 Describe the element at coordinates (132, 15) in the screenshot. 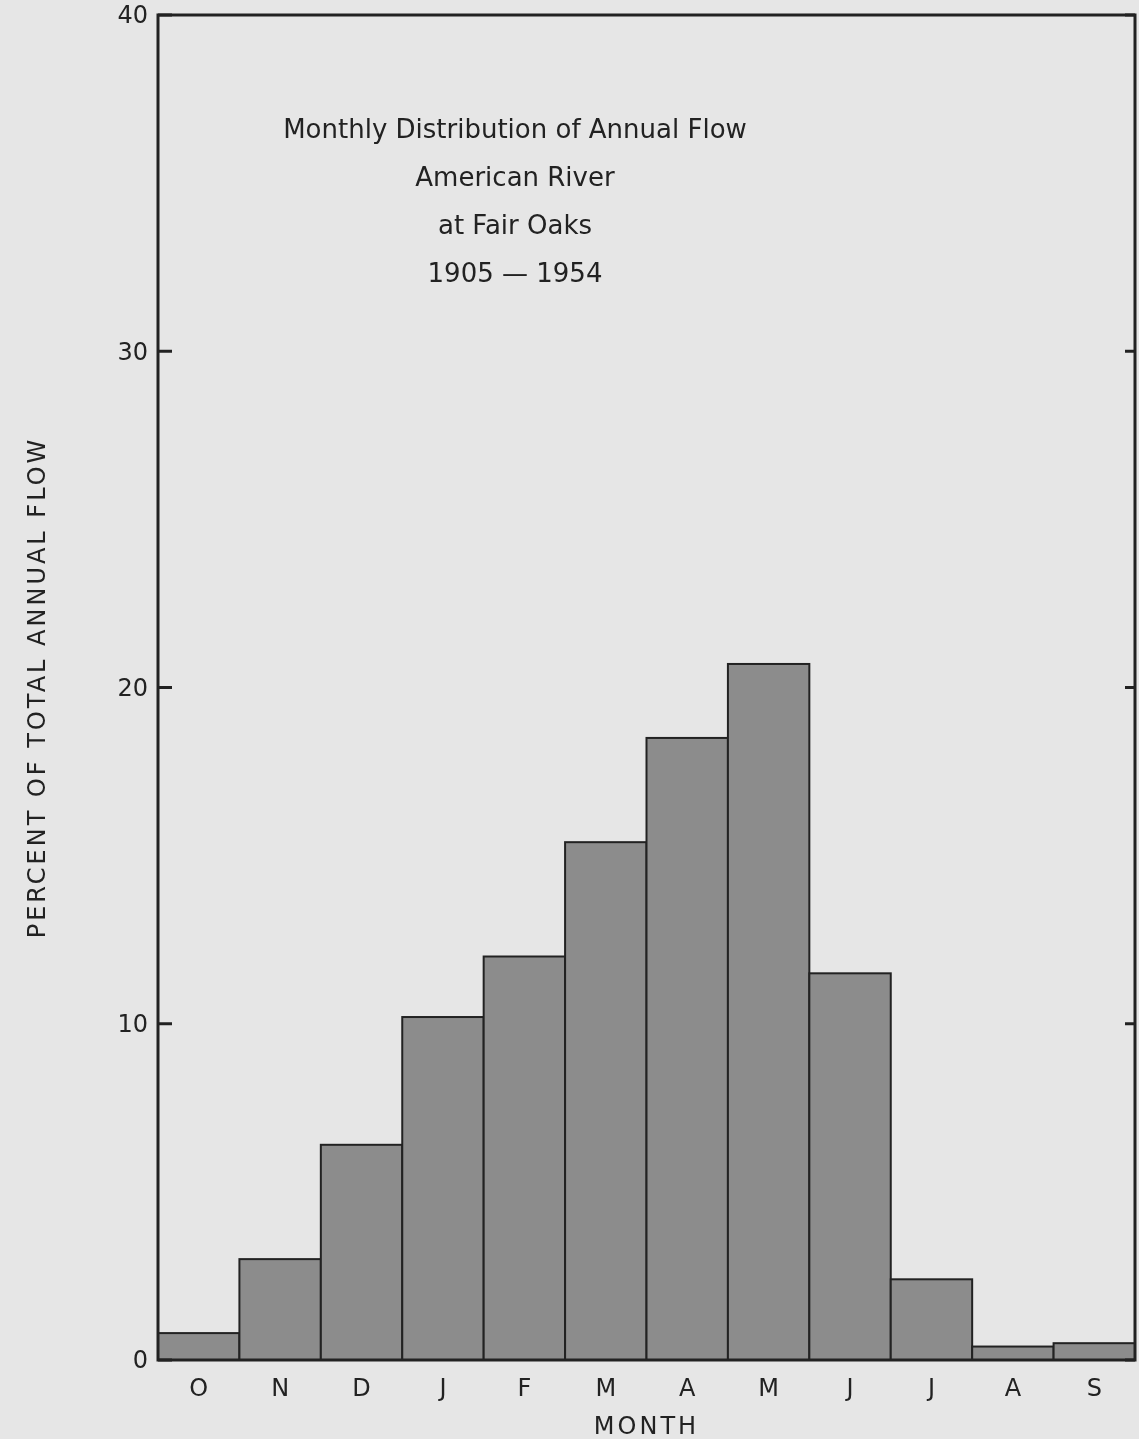

I see `y-tick-label: 40` at that location.